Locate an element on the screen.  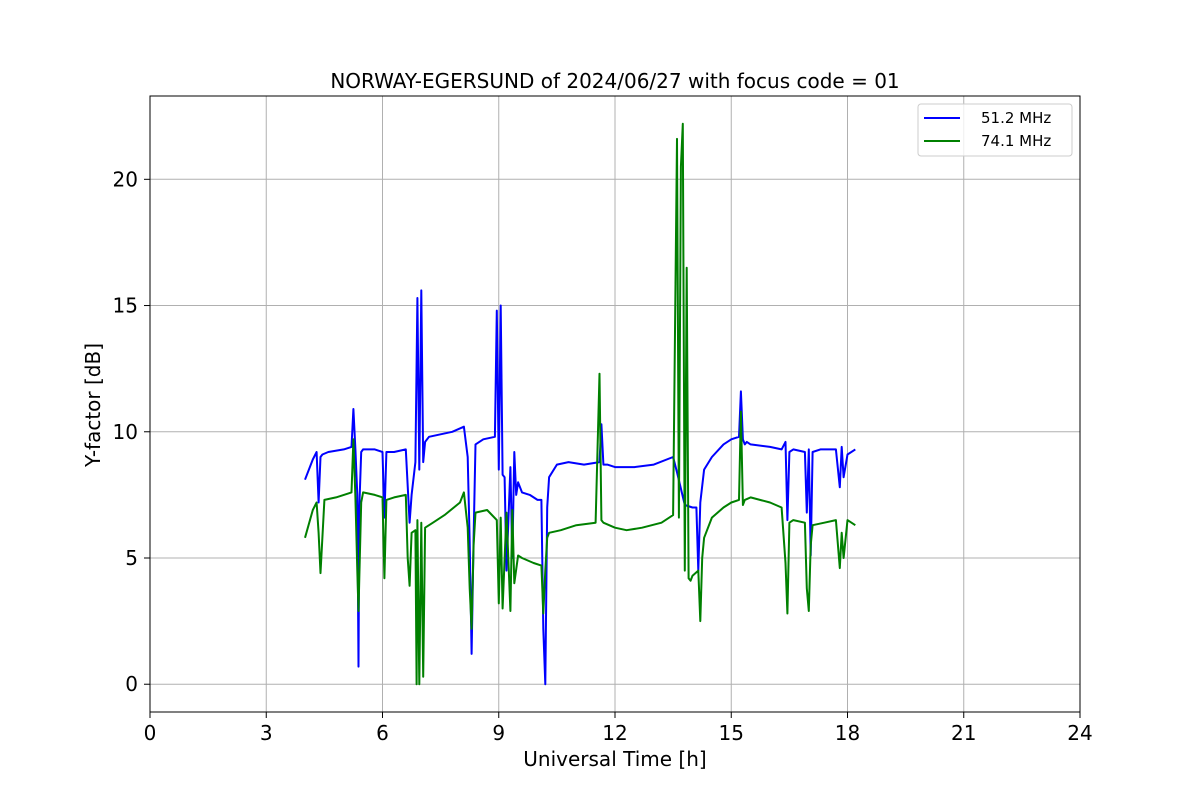
legend: 51.2 MHz 74.1 MHz is located at coordinates (995, 130).